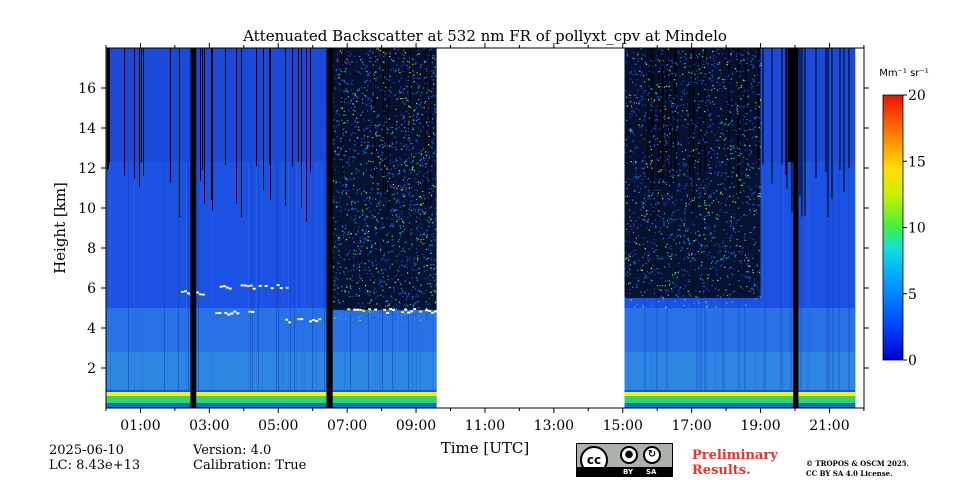 The image size is (960, 480). I want to click on footer-calibration: Calibration: True, so click(250, 465).